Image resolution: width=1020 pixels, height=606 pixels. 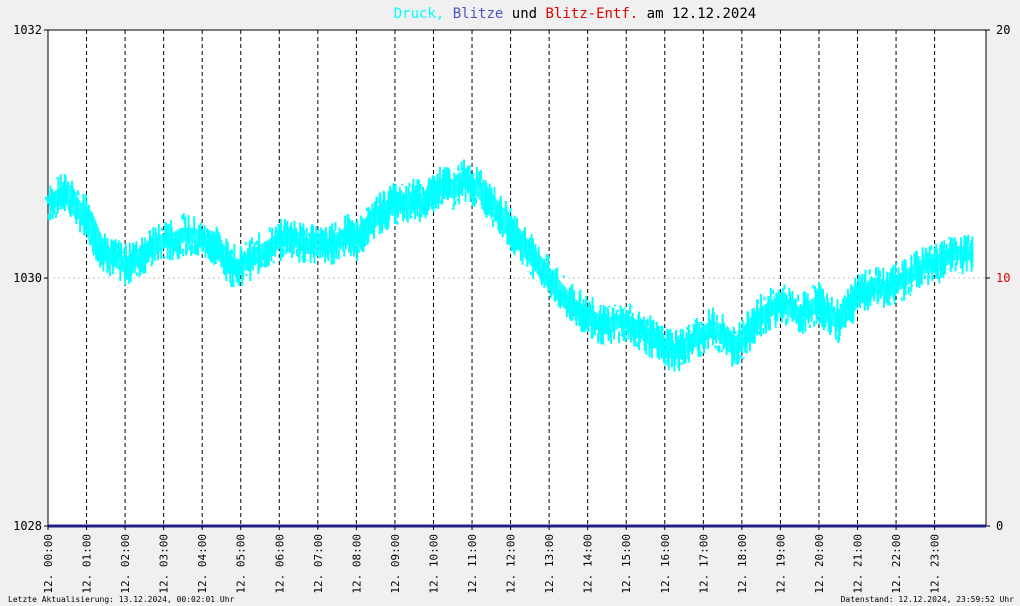 I want to click on x-tick-label: 12. 19:00, so click(x=780, y=564).